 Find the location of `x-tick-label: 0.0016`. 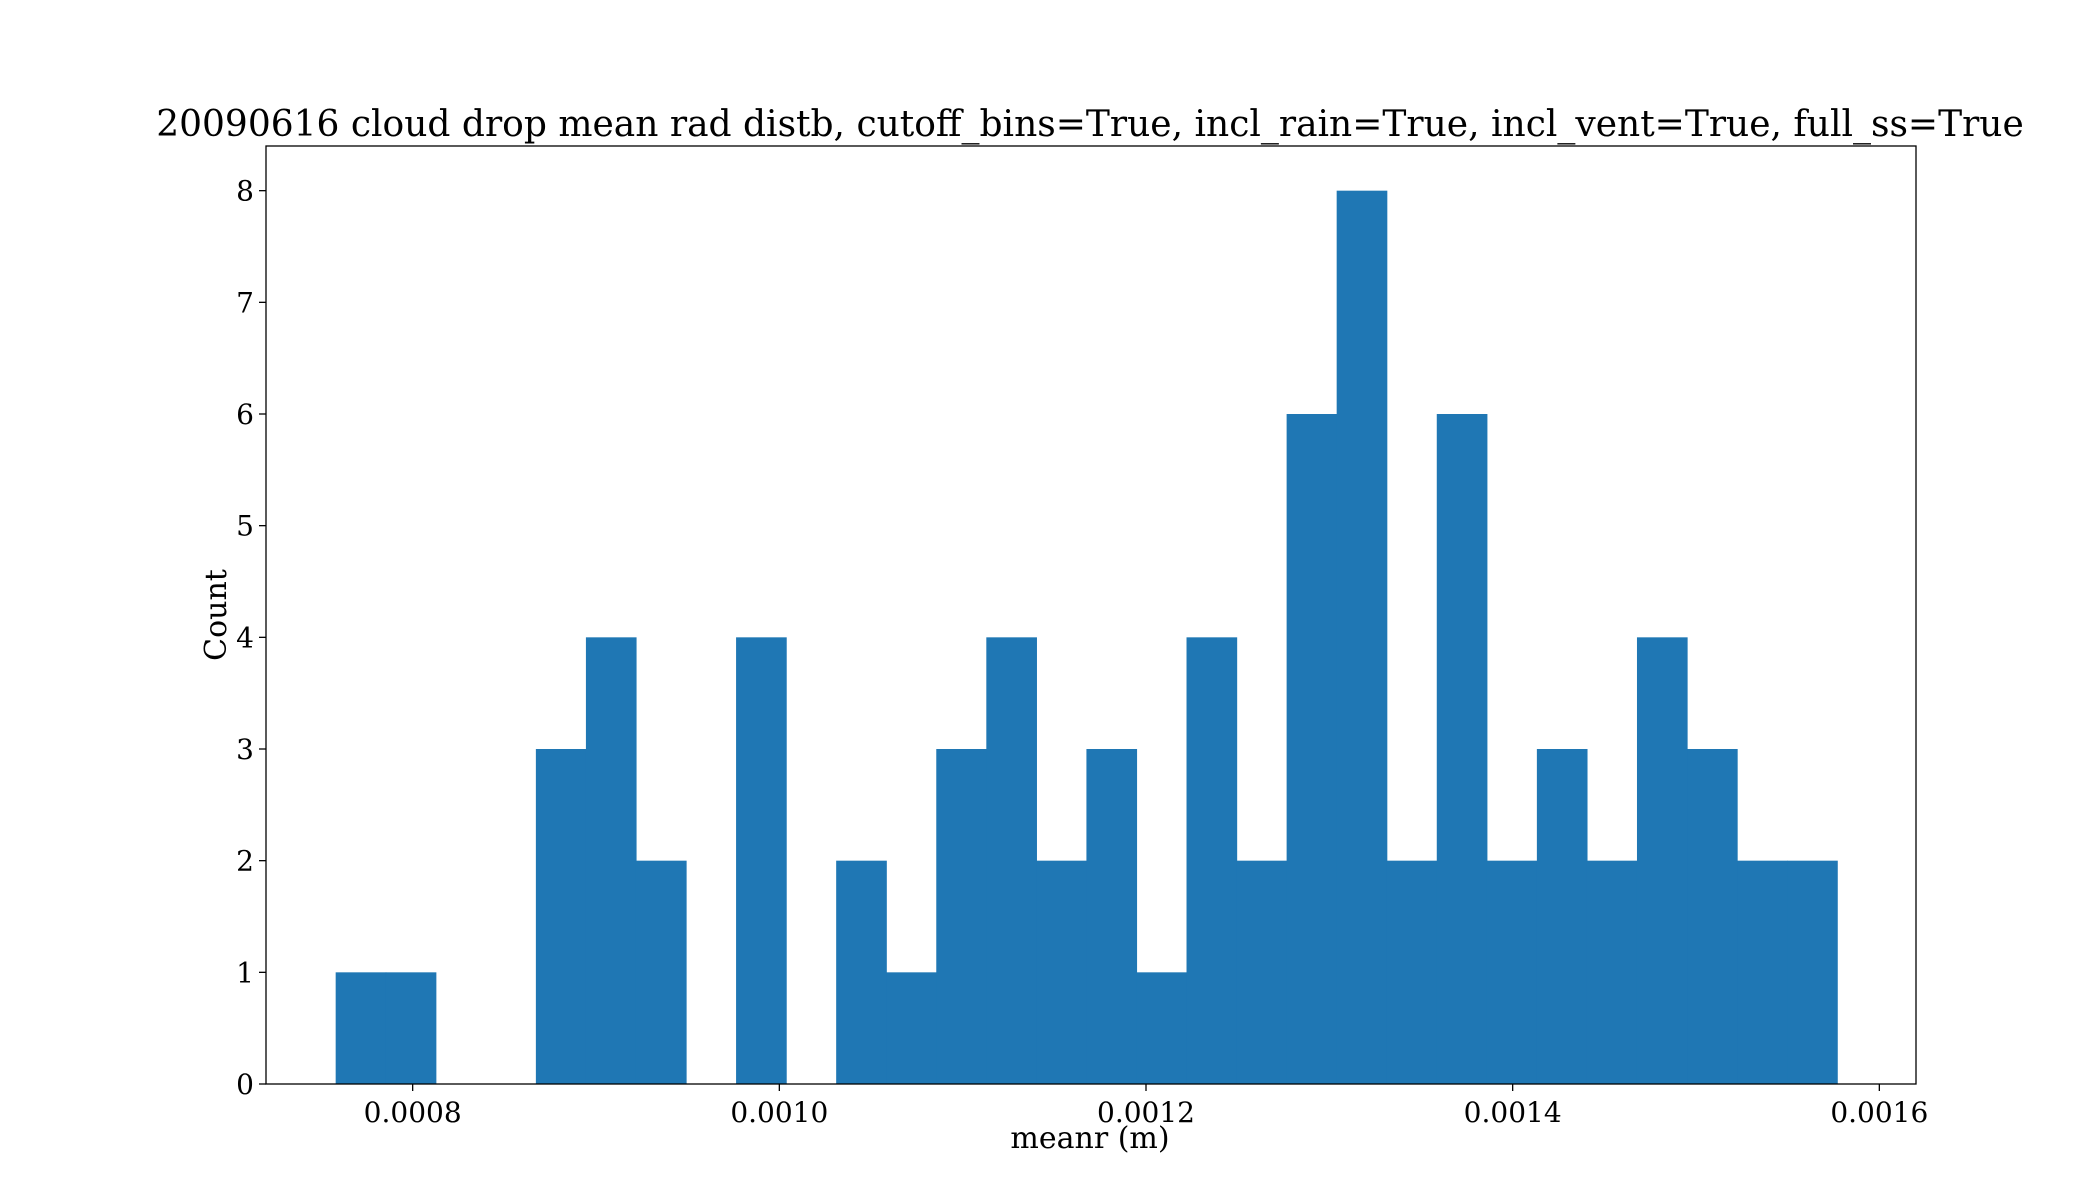

x-tick-label: 0.0016 is located at coordinates (1879, 1112).